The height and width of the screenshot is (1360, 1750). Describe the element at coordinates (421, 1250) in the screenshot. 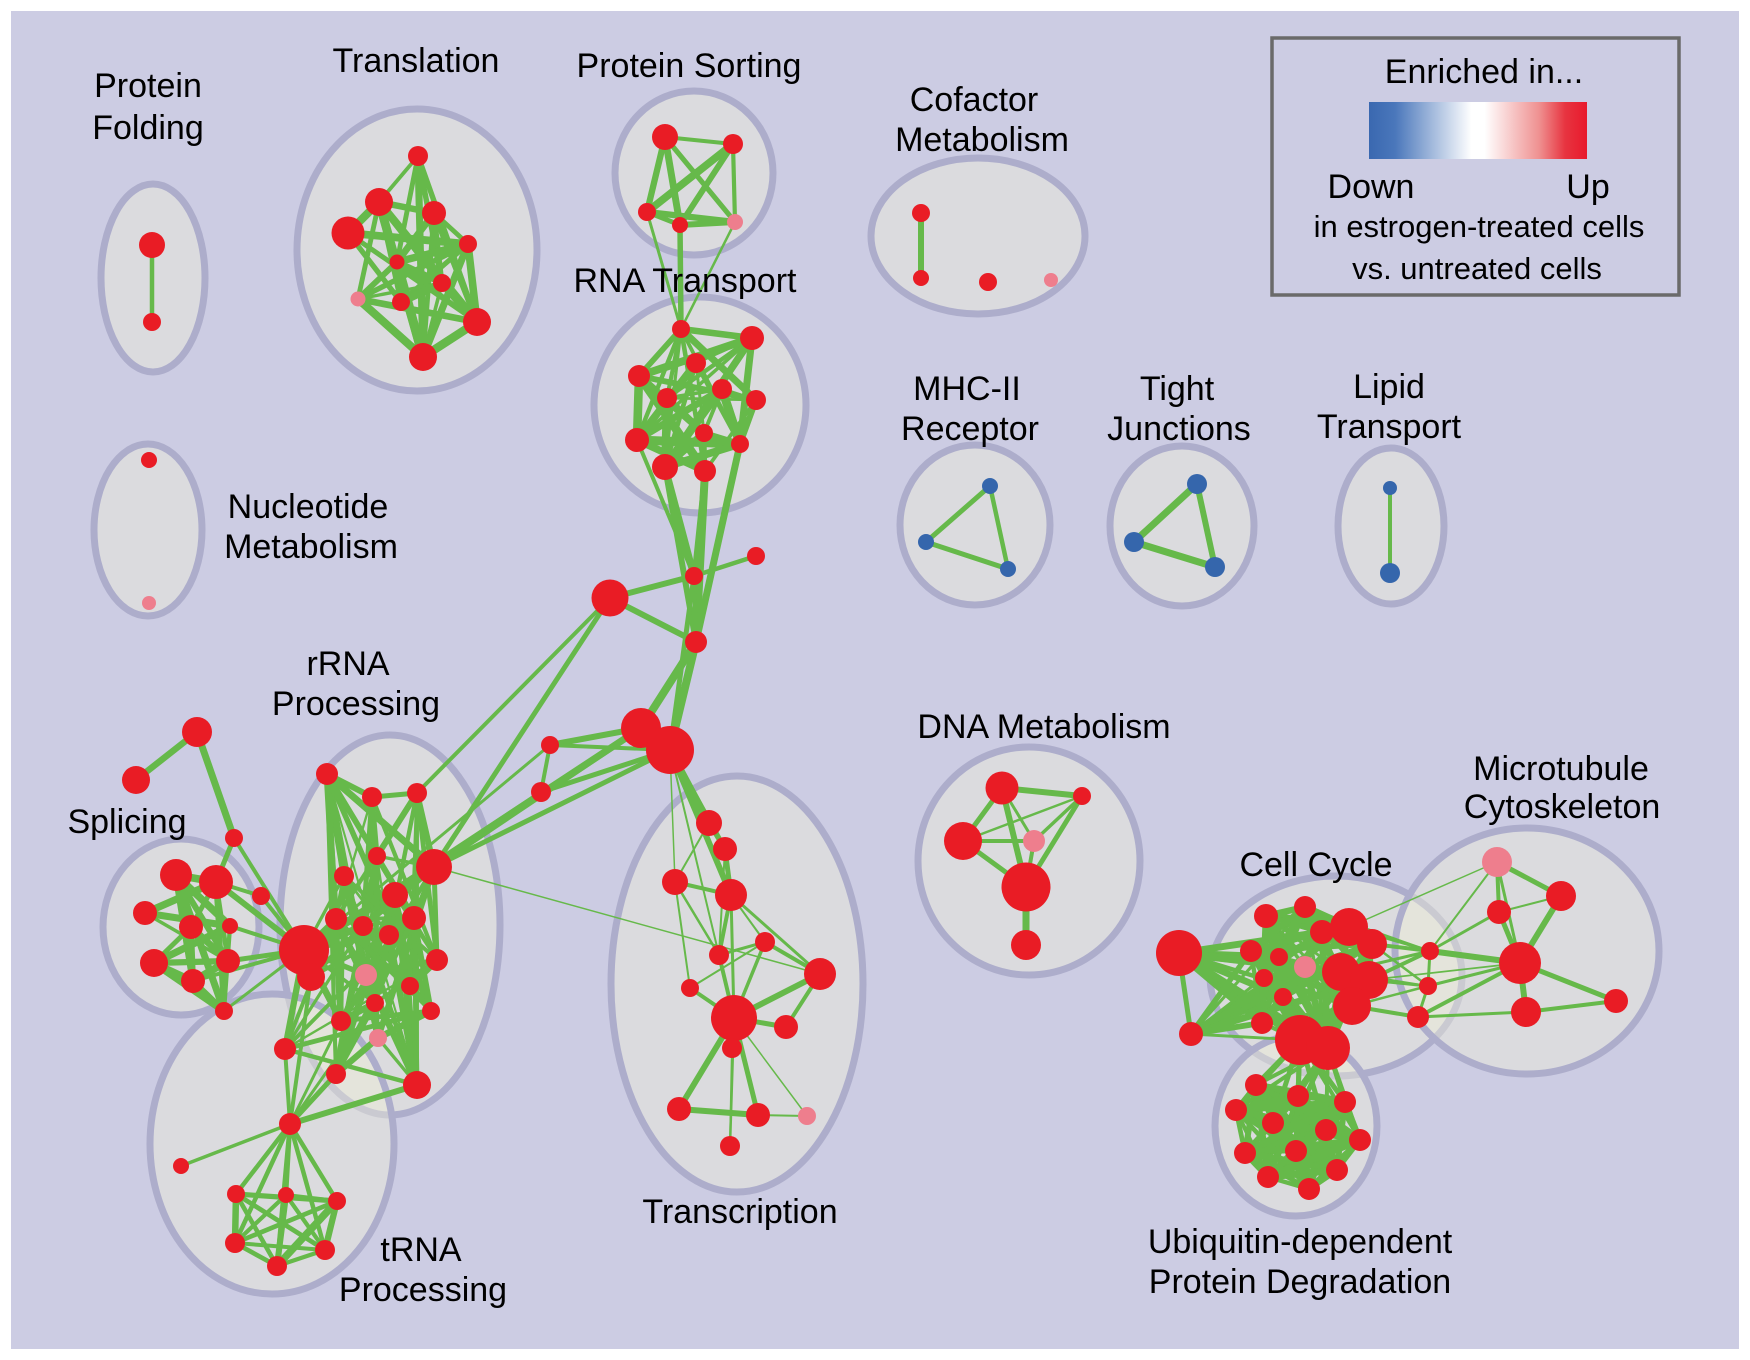

I see `svg-text: tRNA` at that location.